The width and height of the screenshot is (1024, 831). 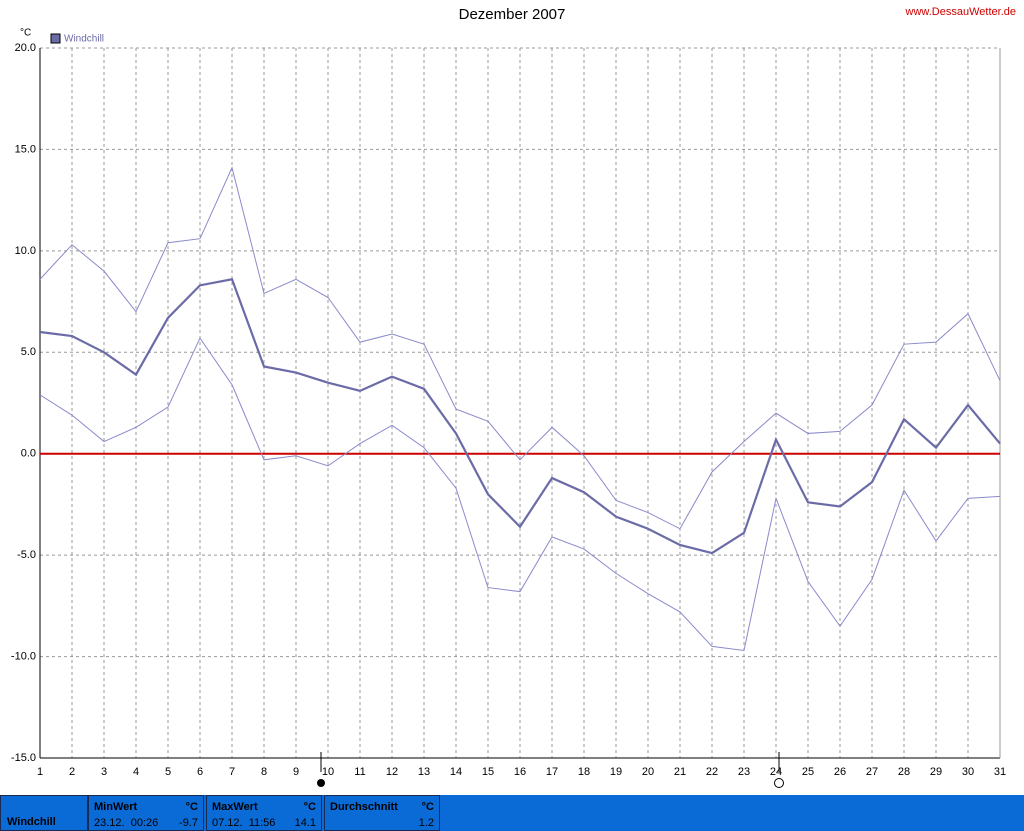 I want to click on x-tick-label: 25, so click(x=808, y=772).